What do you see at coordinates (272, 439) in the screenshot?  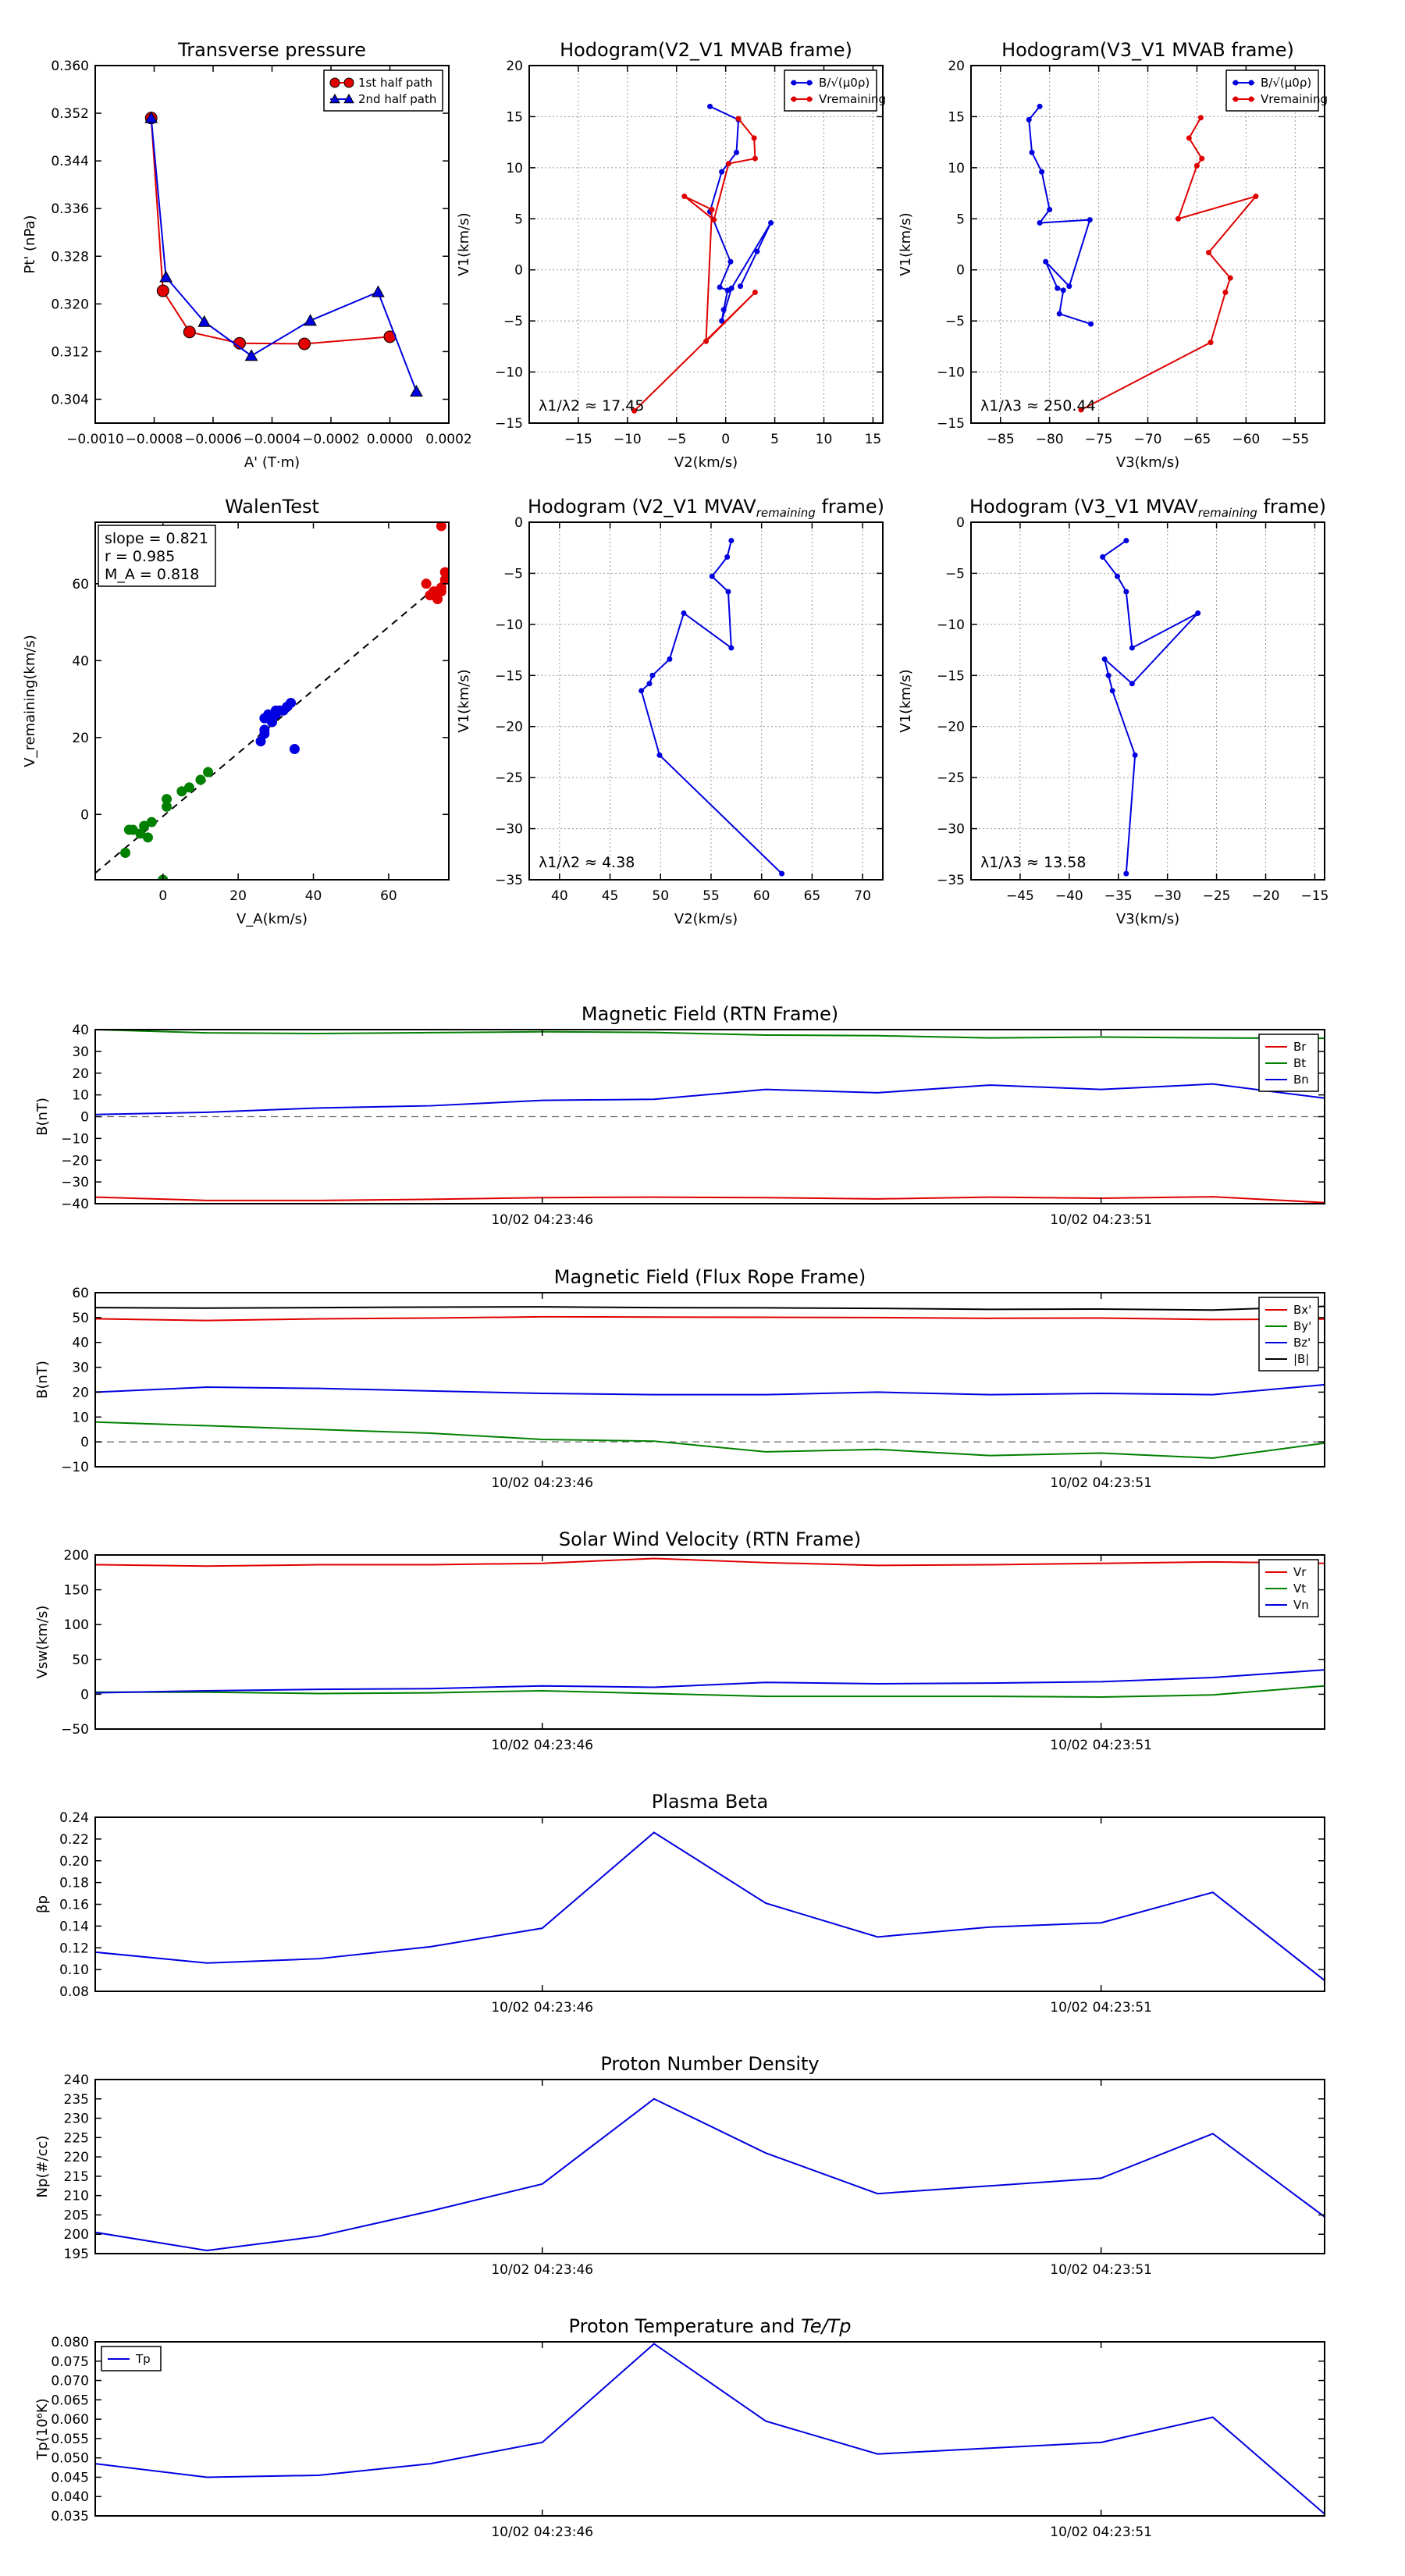 I see `x-tick-label: −0.0004` at bounding box center [272, 439].